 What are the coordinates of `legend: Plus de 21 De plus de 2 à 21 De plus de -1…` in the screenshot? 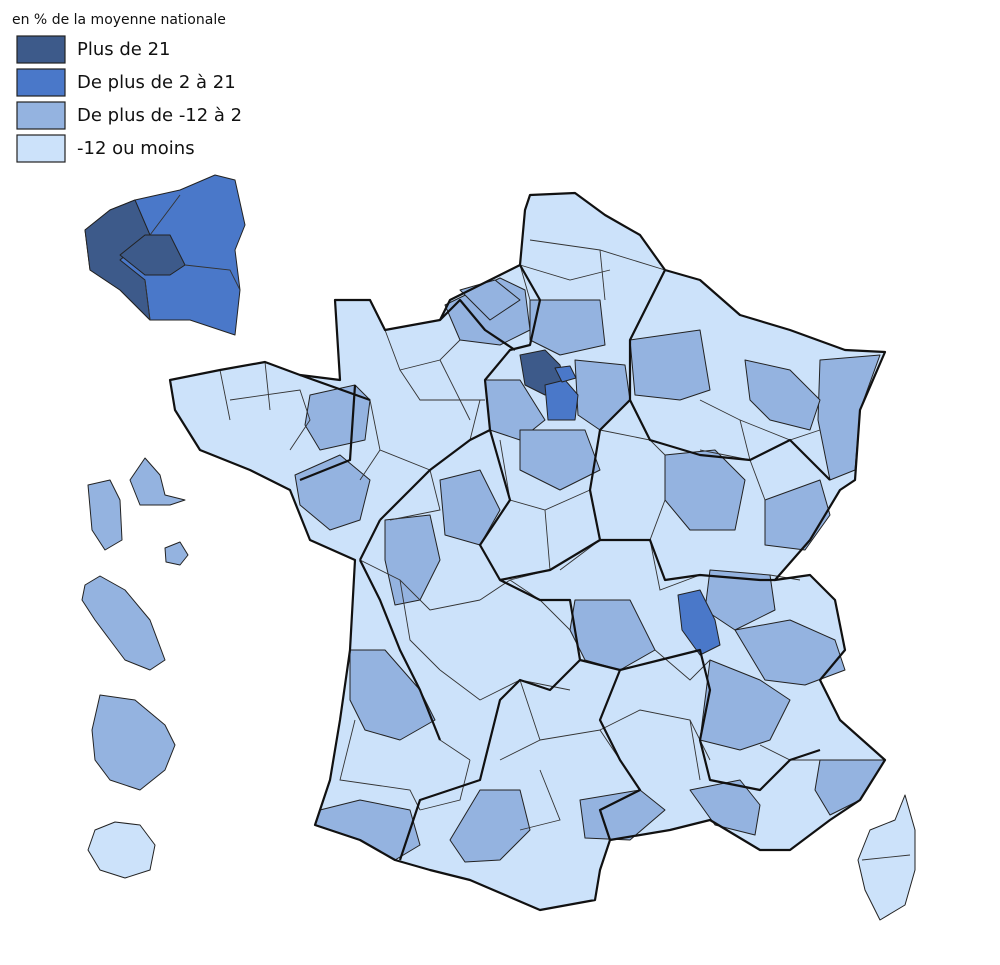 It's located at (129, 99).